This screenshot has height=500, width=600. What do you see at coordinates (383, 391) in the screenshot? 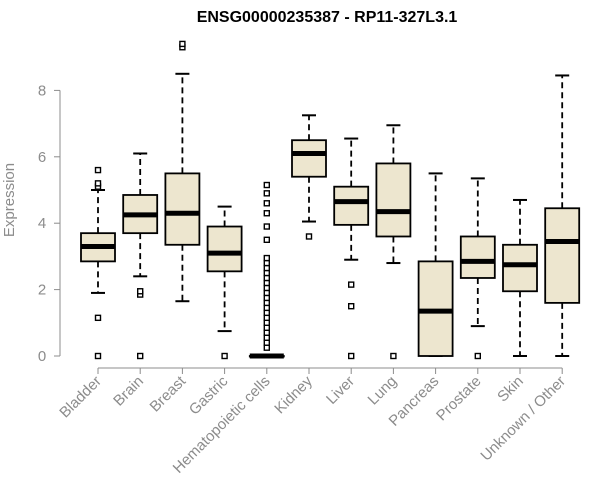
I see `x-tick-label: Lung` at bounding box center [383, 391].